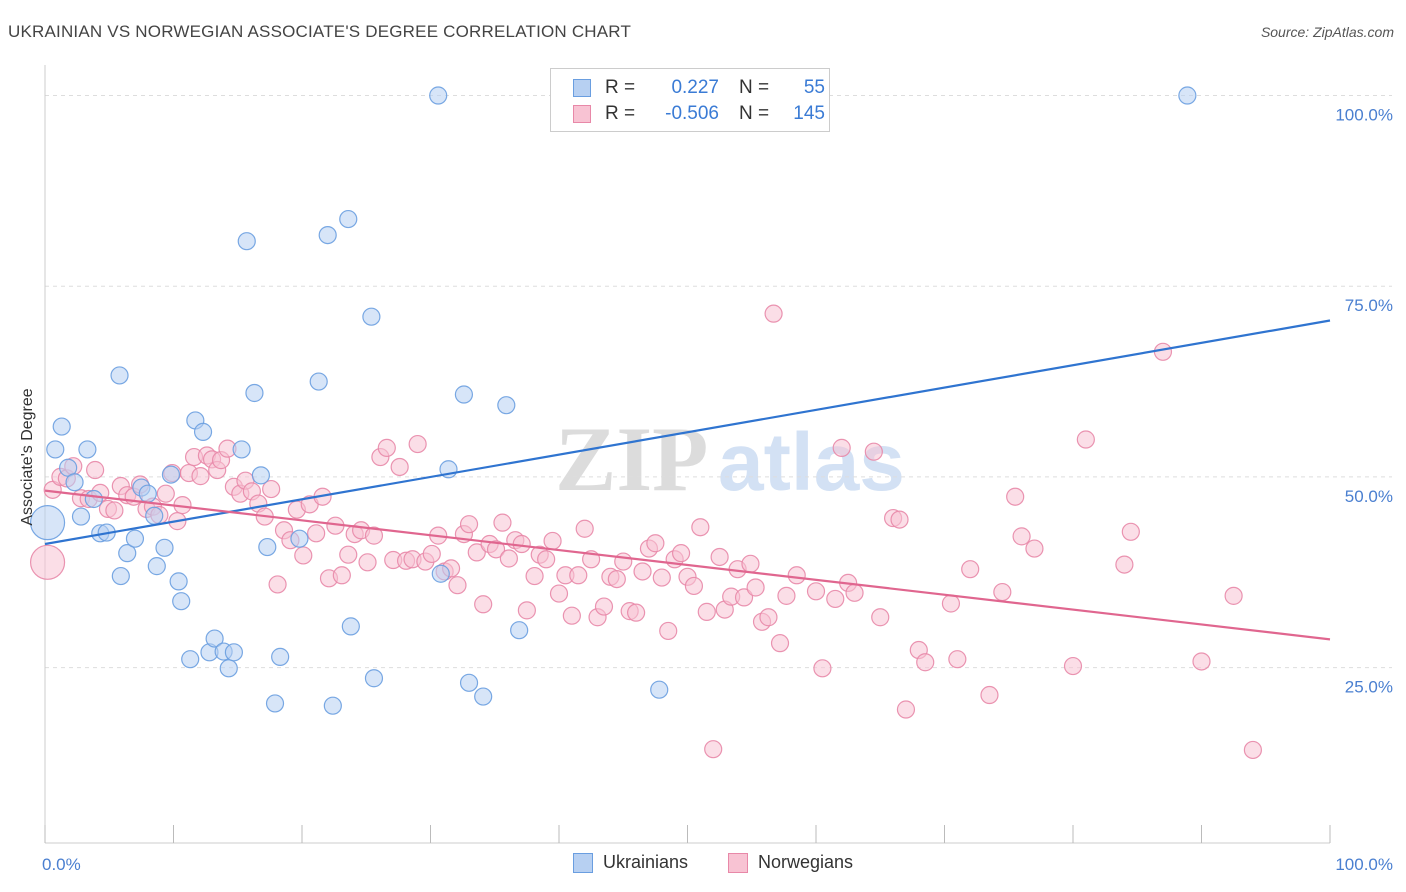  What do you see at coordinates (1327, 32) in the screenshot?
I see `source-note: Source: ZipAtlas.com` at bounding box center [1327, 32].